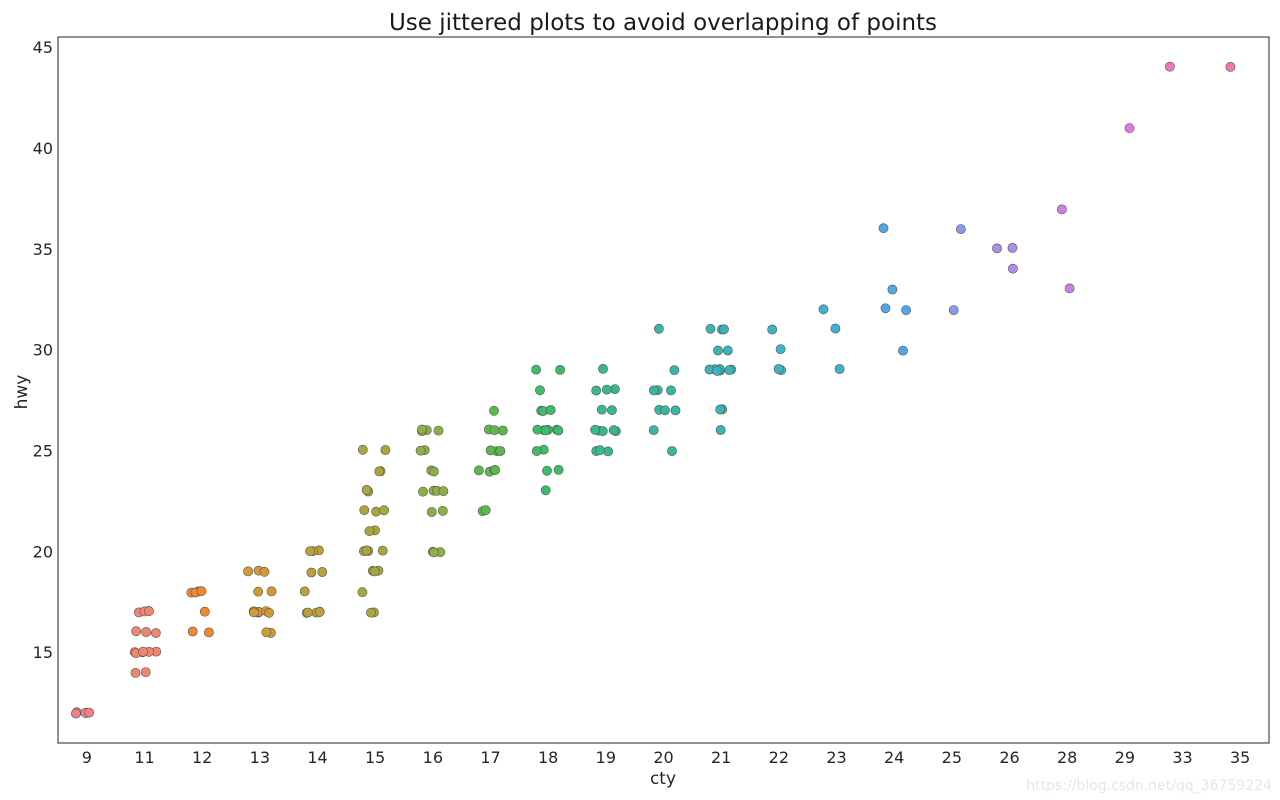 This screenshot has width=1280, height=800. Describe the element at coordinates (433, 757) in the screenshot. I see `x-tick-label: 16` at that location.